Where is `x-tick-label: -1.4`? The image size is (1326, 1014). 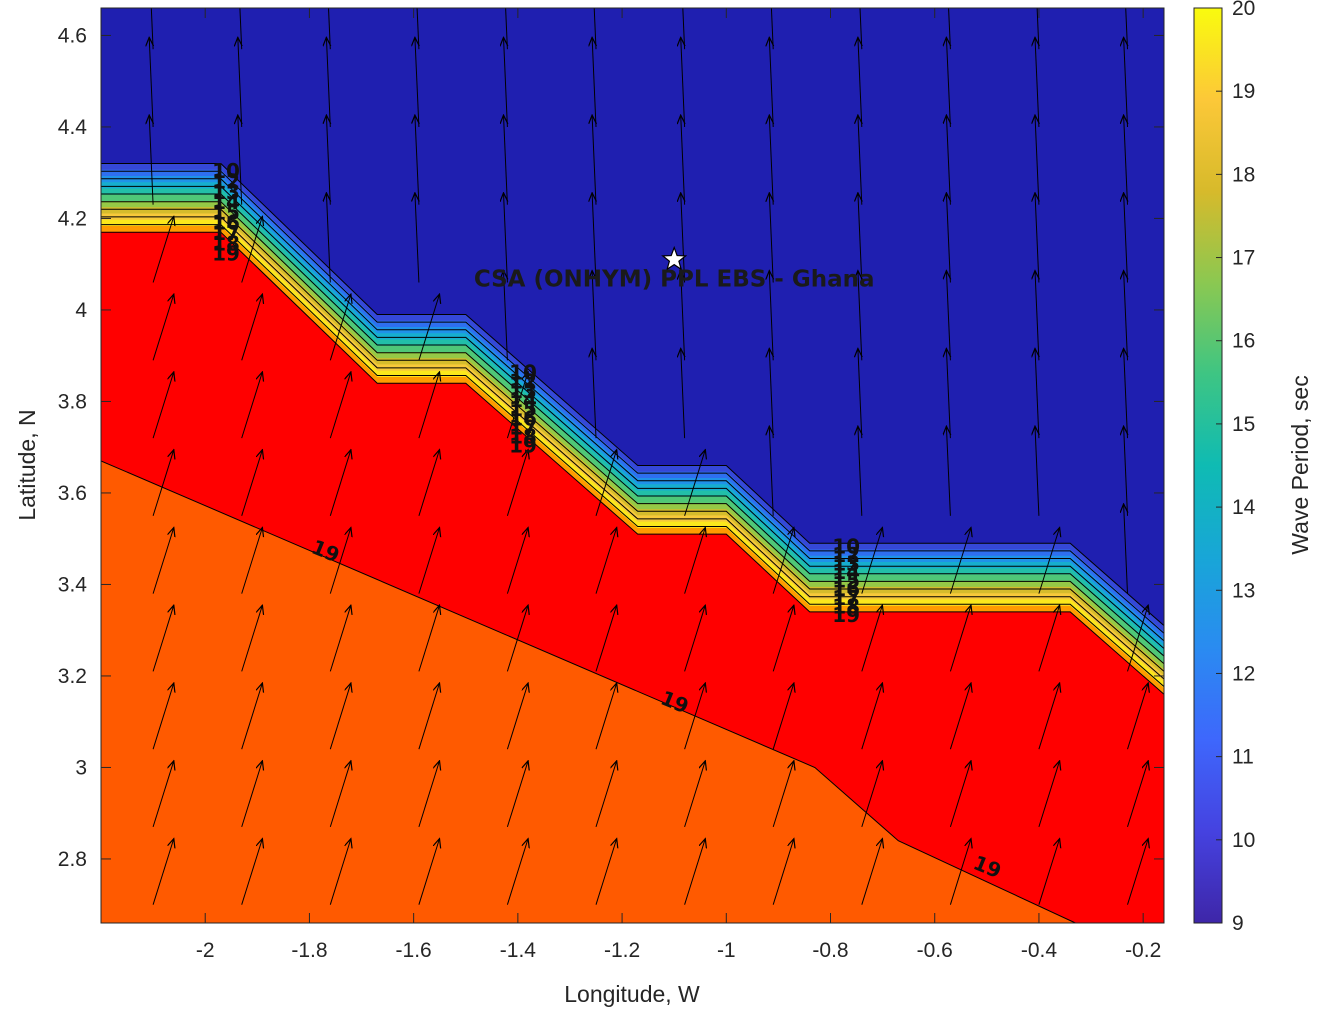
x-tick-label: -1.4 is located at coordinates (518, 950).